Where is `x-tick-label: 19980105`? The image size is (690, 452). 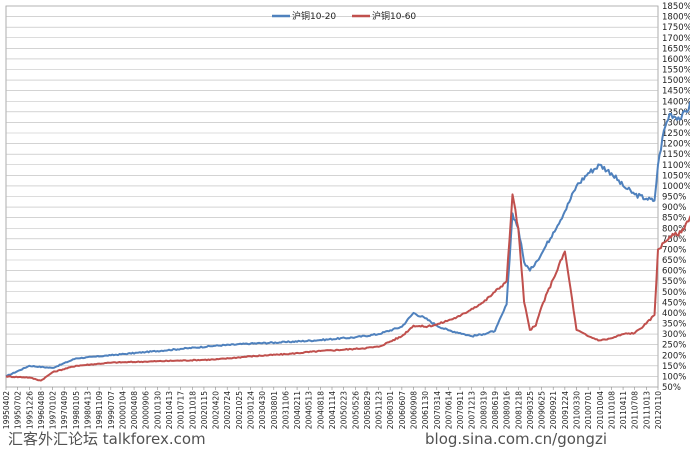 x-tick-label: 19980105 is located at coordinates (76, 410).